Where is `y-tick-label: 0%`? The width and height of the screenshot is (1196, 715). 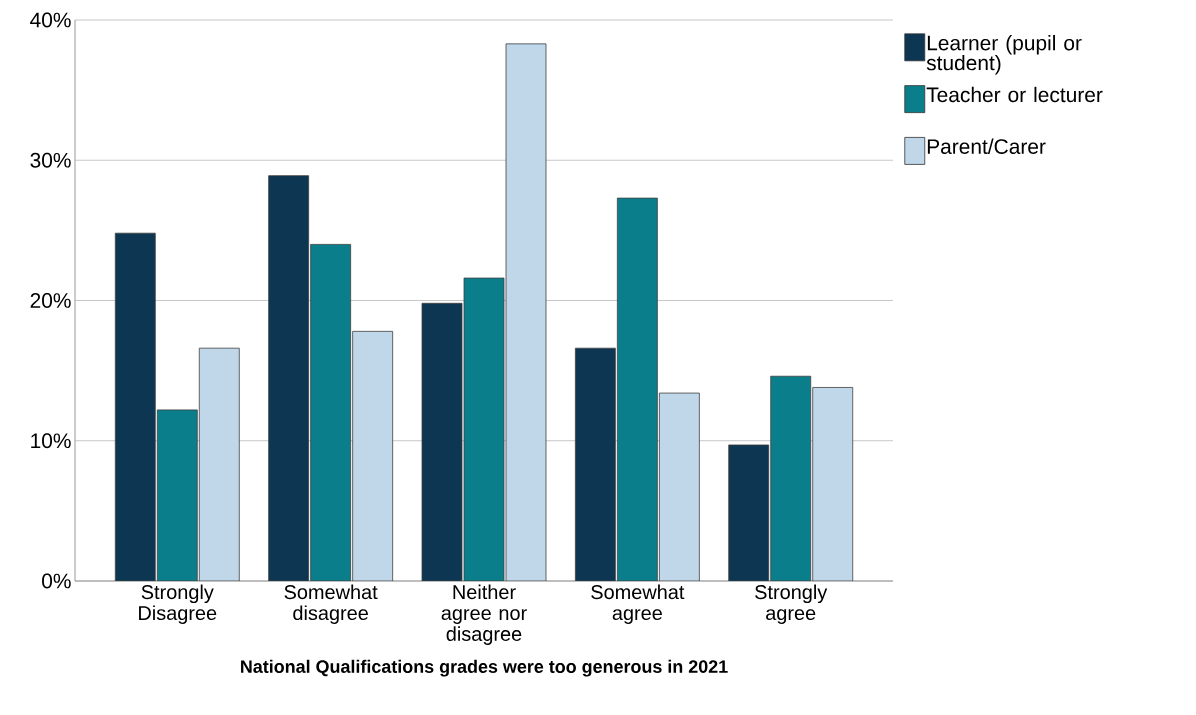 y-tick-label: 0% is located at coordinates (56, 581).